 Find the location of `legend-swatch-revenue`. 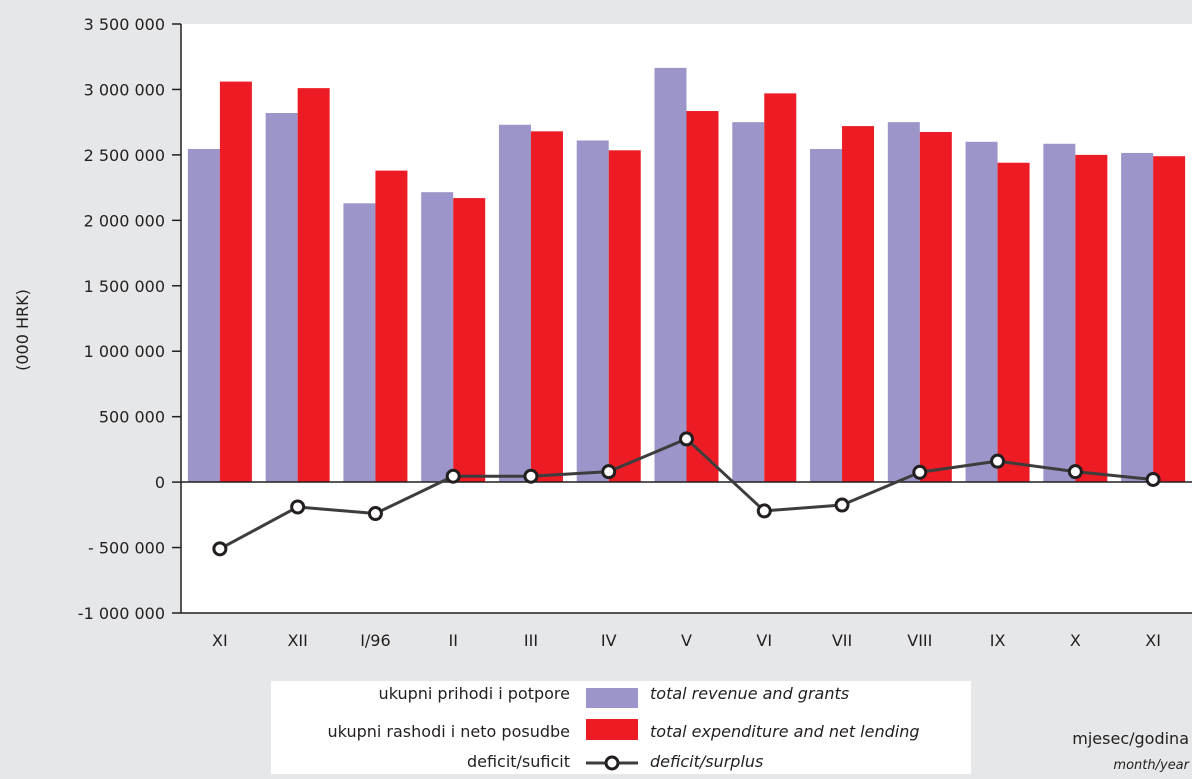

legend-swatch-revenue is located at coordinates (612, 698).